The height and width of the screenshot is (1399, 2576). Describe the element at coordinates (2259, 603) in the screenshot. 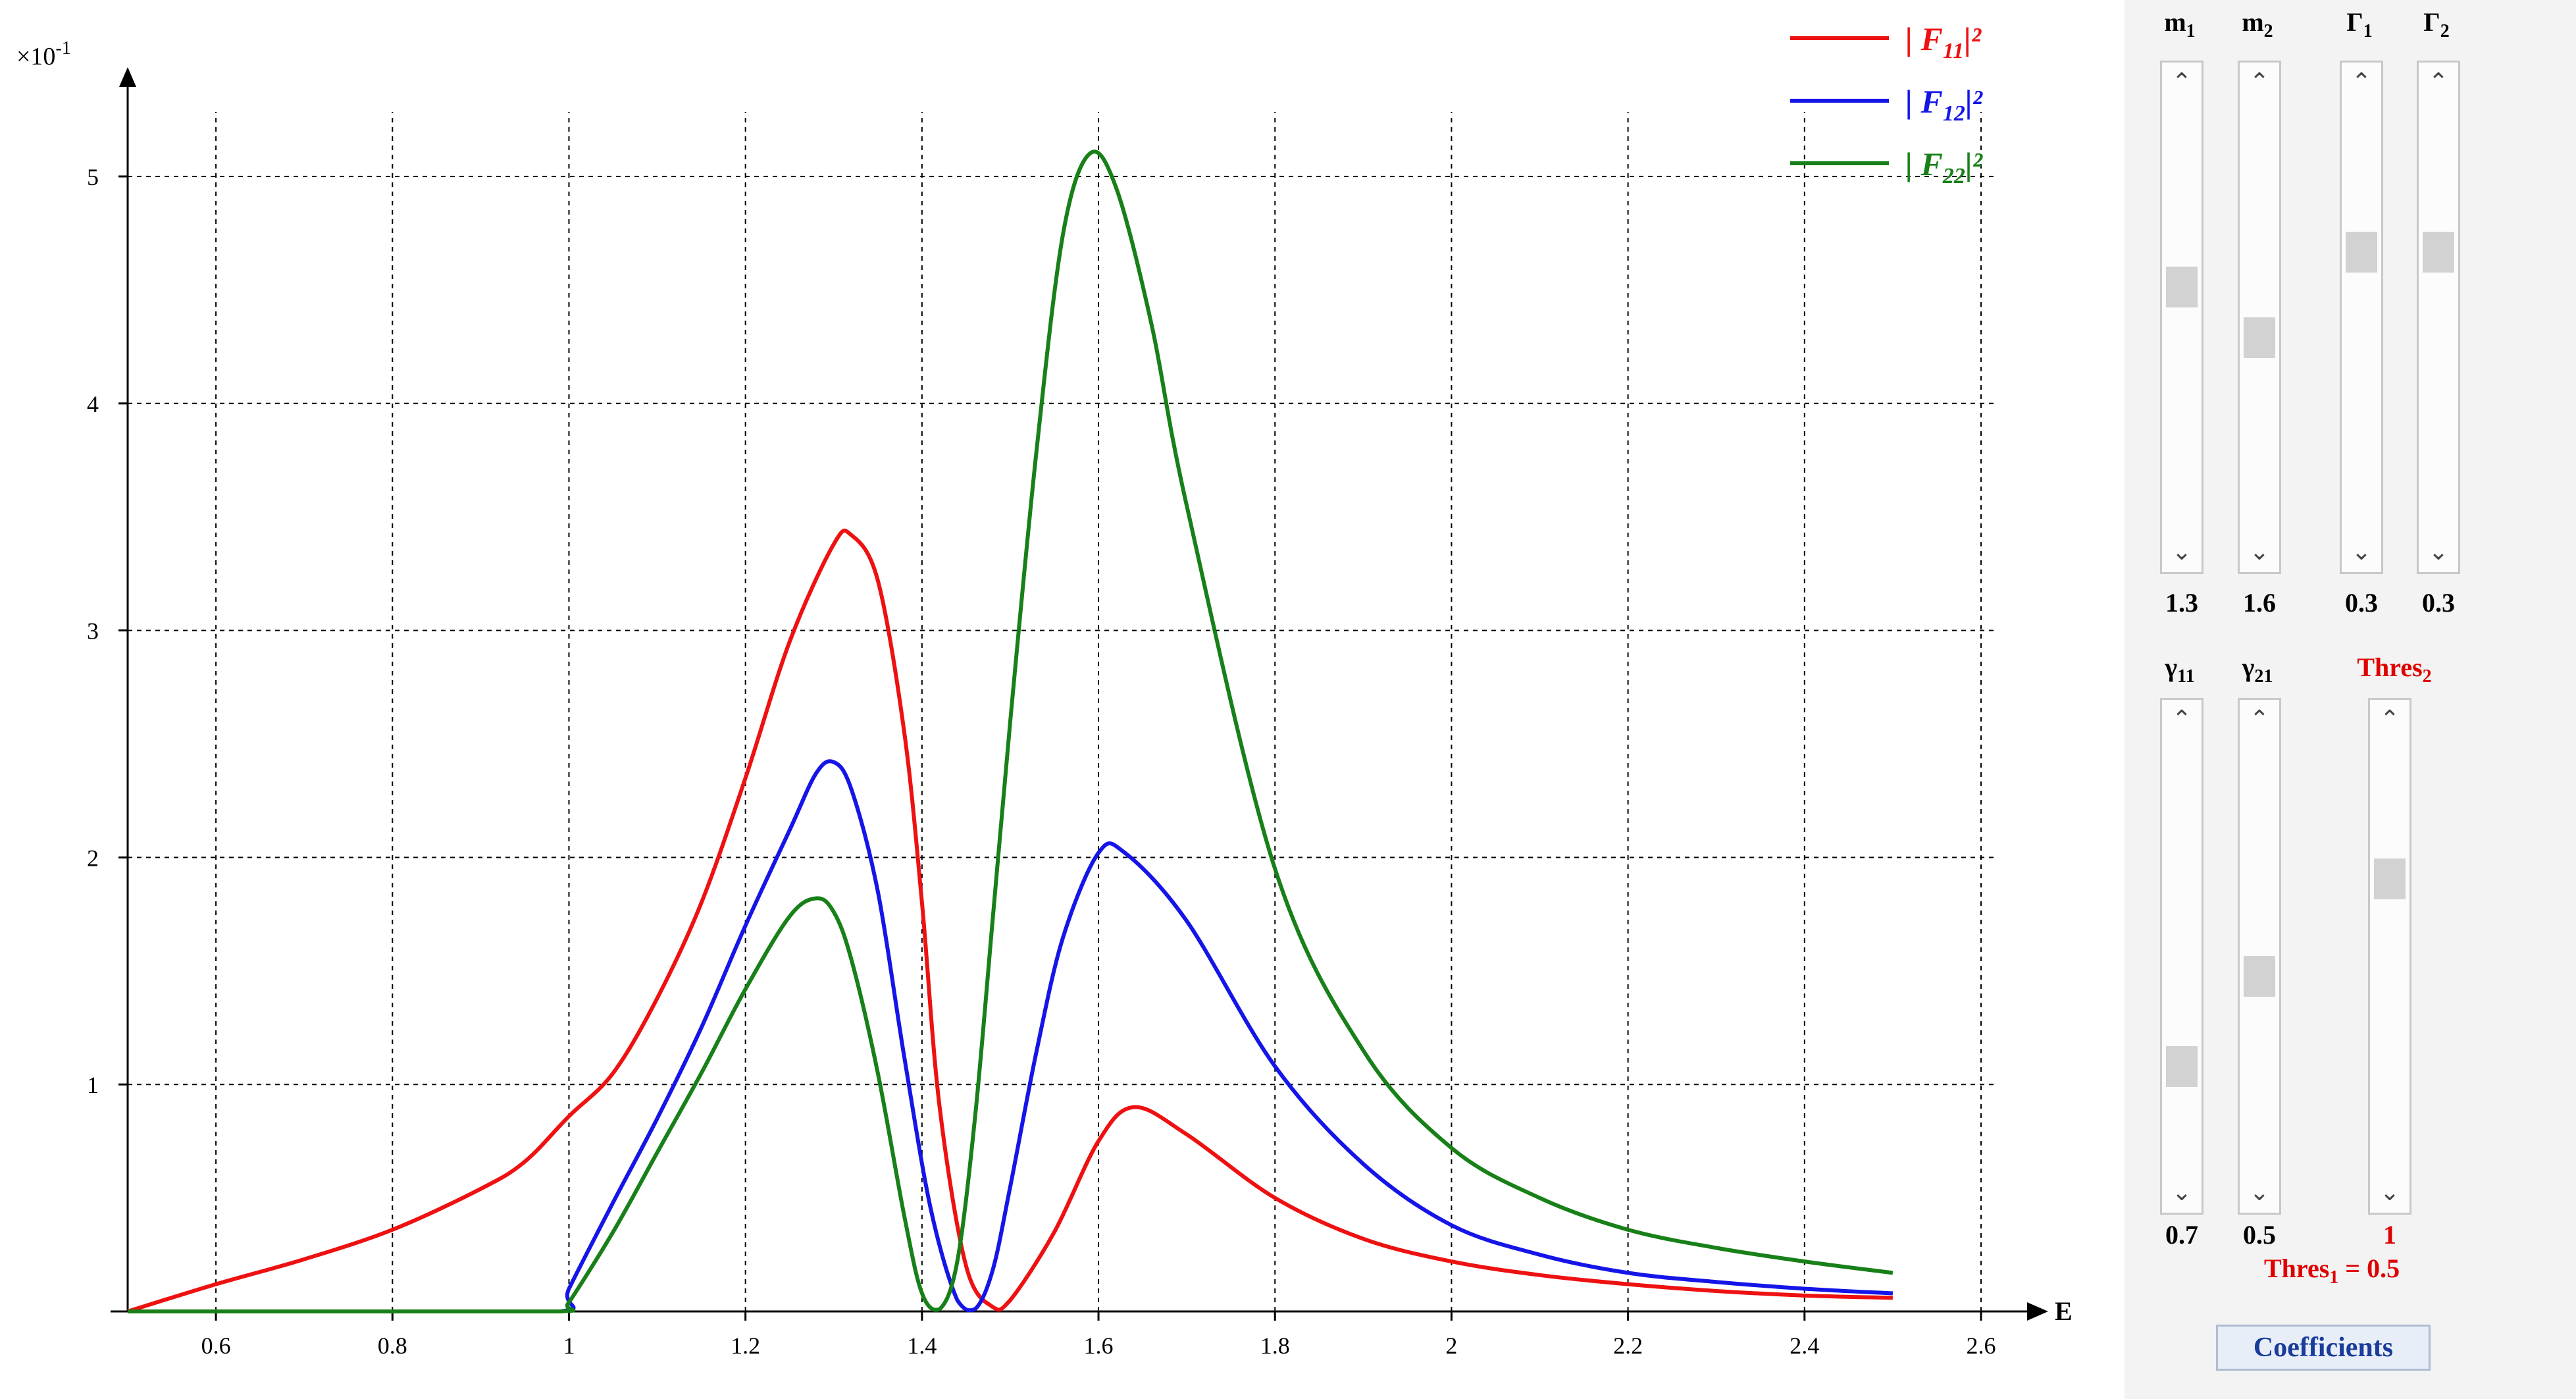

I see `slider-value: 1.6` at that location.